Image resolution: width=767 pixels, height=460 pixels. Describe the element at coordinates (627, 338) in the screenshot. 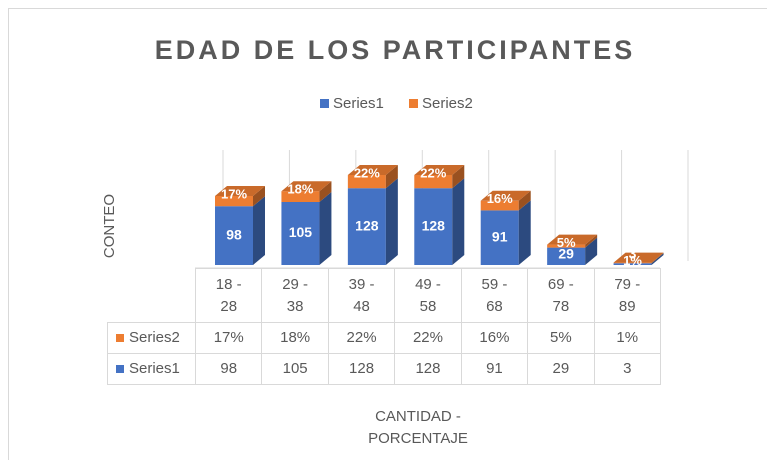

I see `table-value: 1%` at that location.